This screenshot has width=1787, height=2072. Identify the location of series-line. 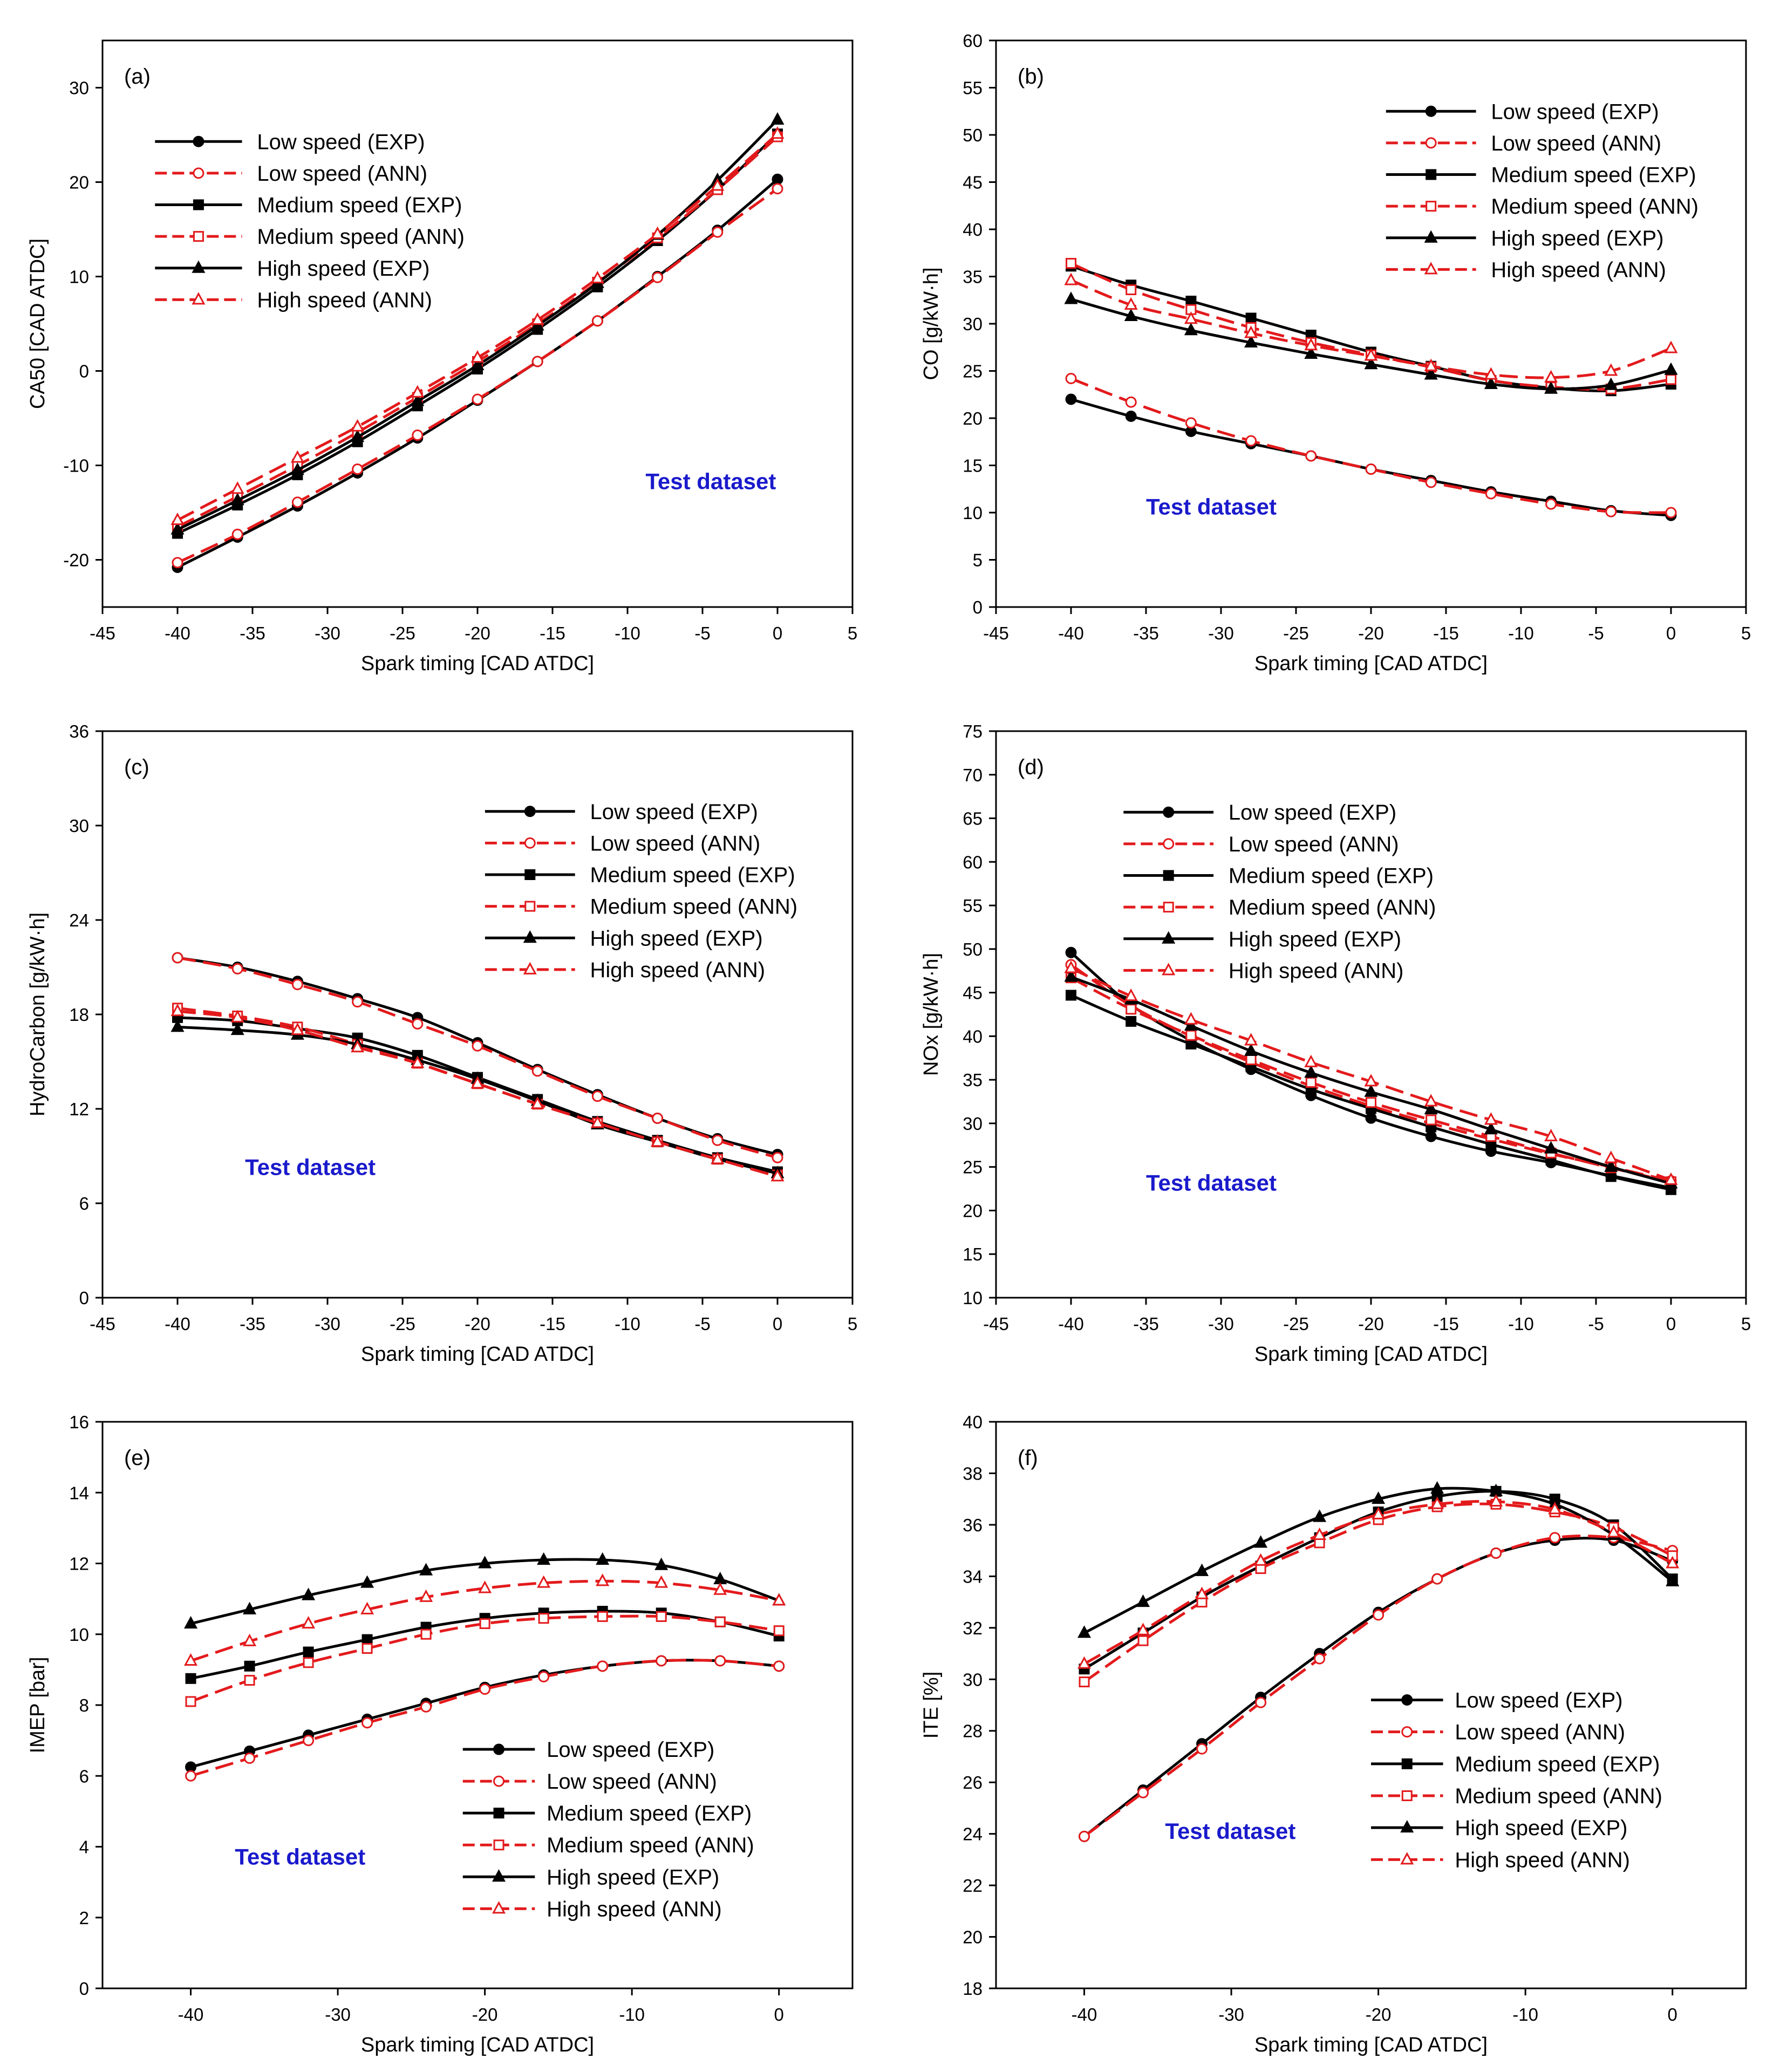
(1371, 1072).